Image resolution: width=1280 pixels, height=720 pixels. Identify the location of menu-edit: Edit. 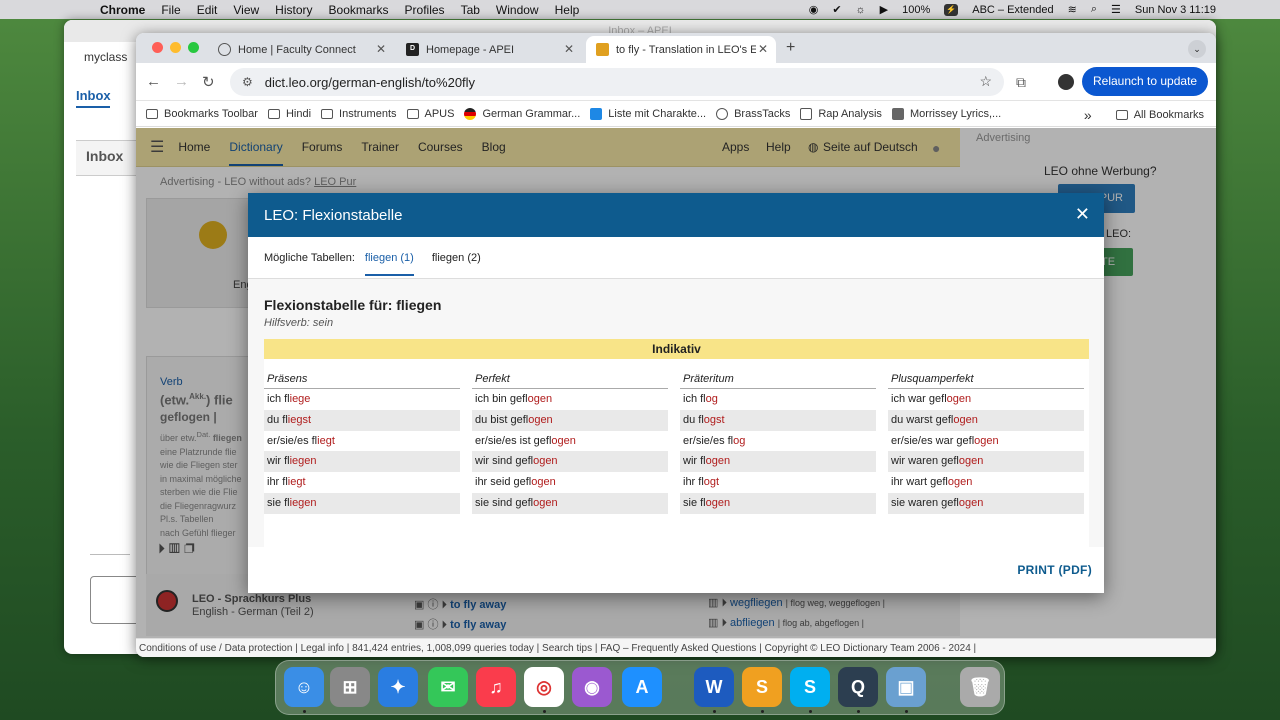
(207, 9).